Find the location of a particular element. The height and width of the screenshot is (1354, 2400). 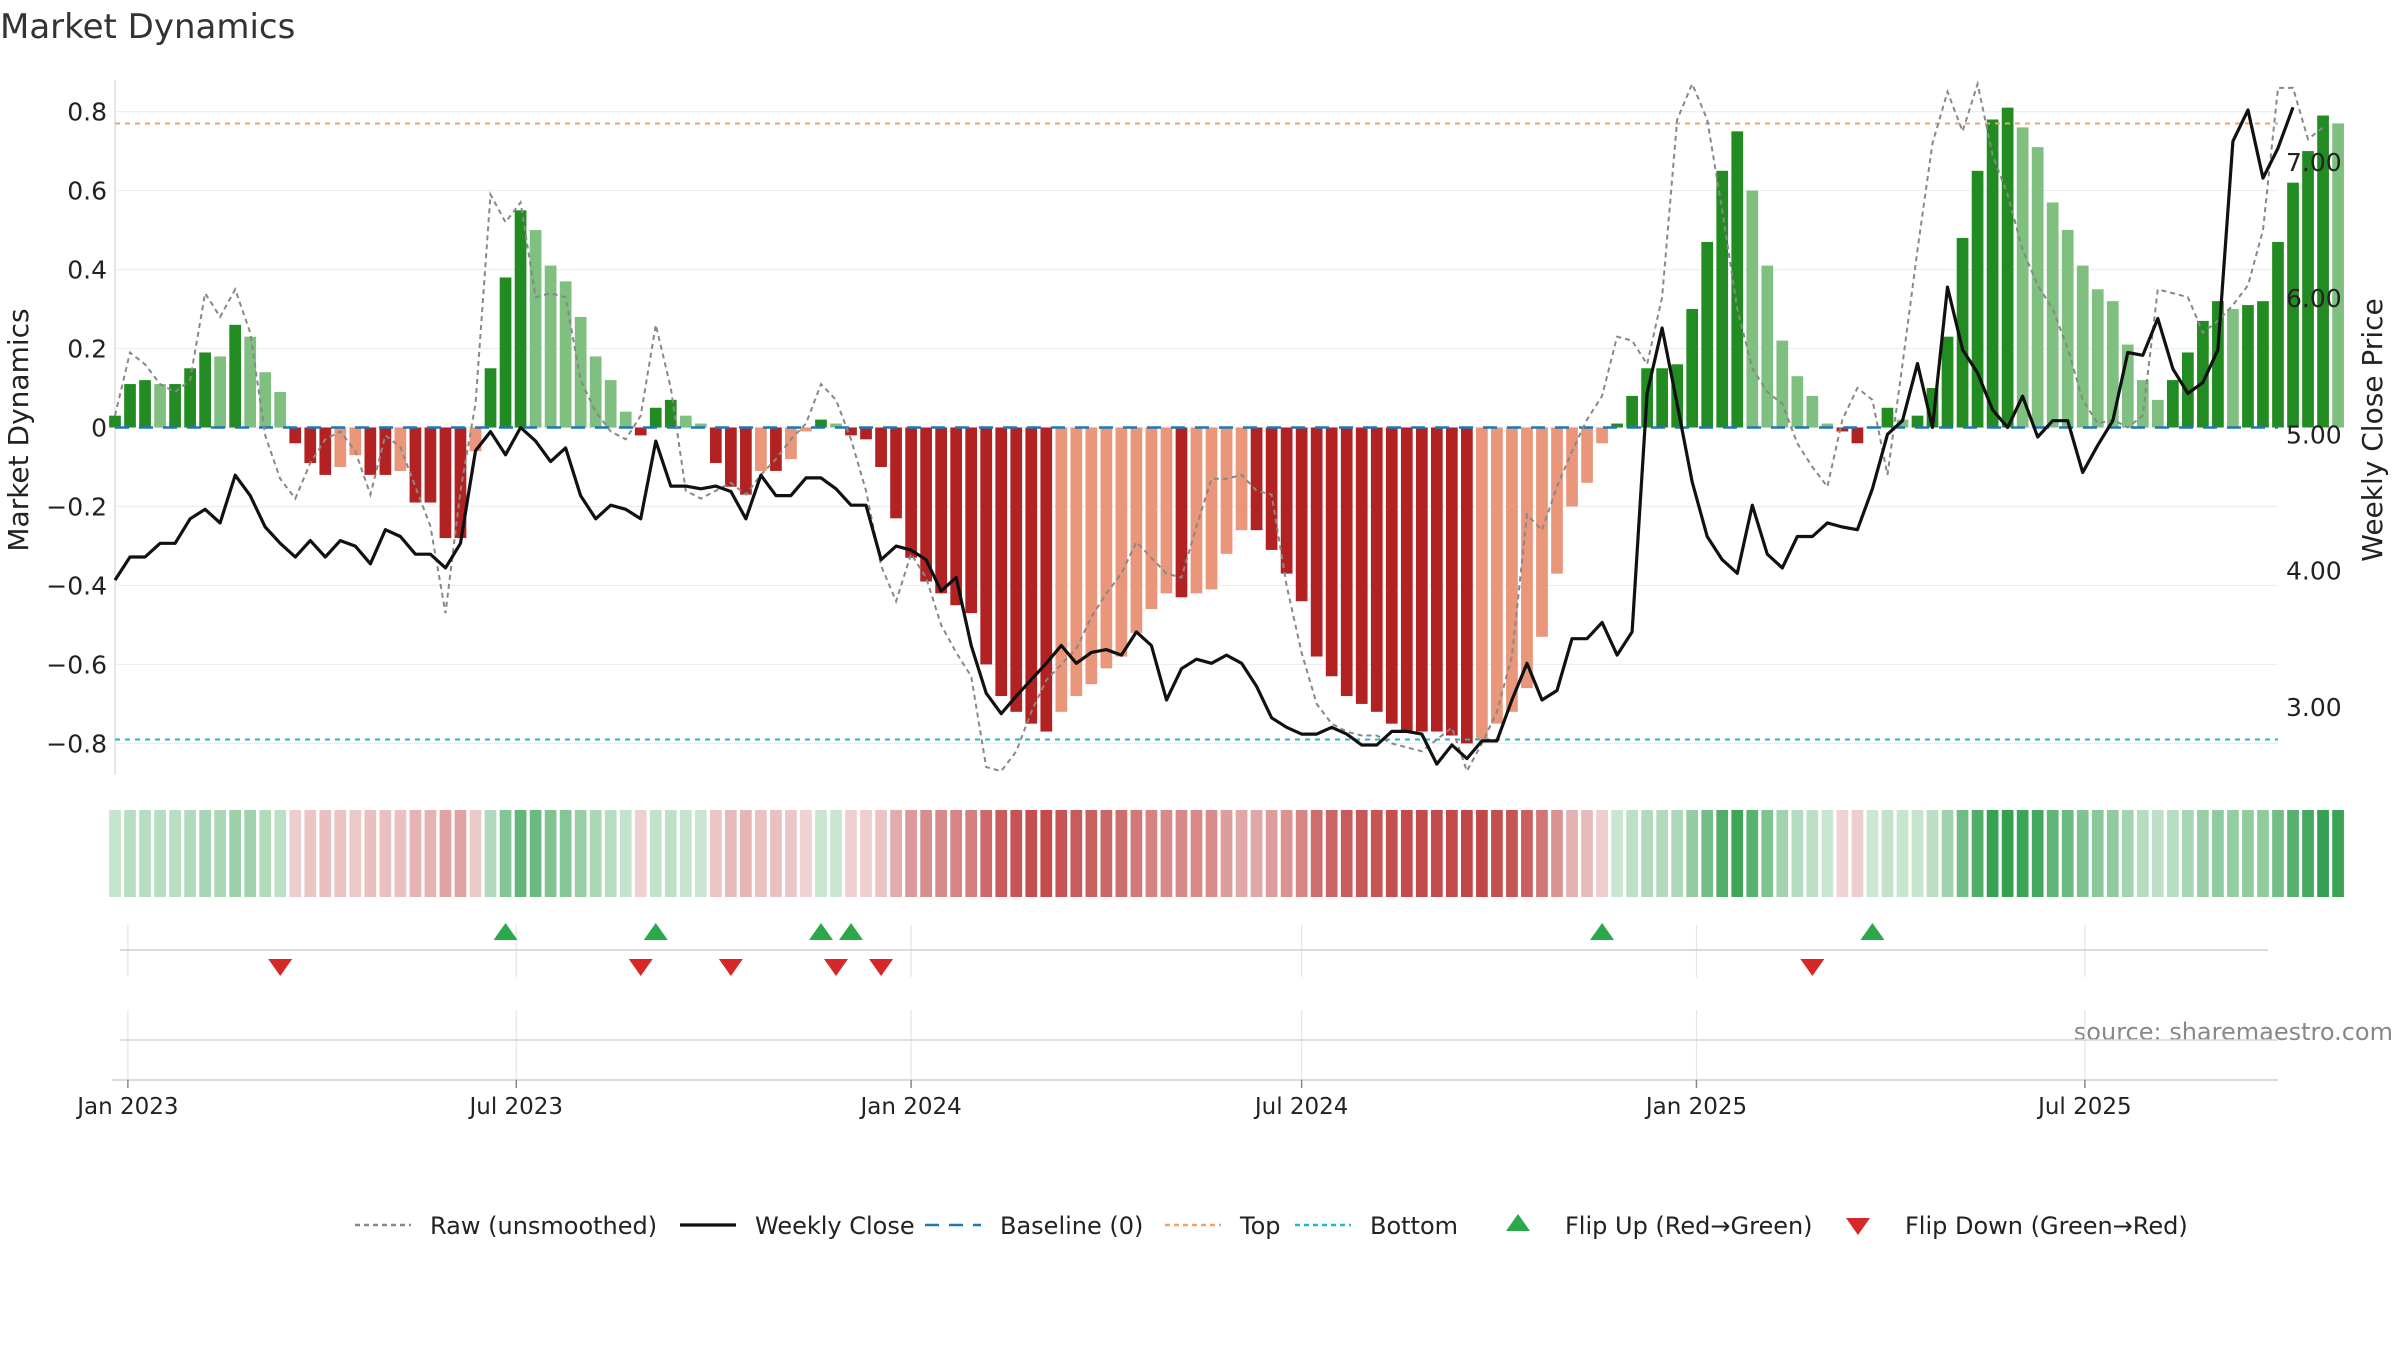

legend-label: Raw (unsmoothed) is located at coordinates (543, 1226).